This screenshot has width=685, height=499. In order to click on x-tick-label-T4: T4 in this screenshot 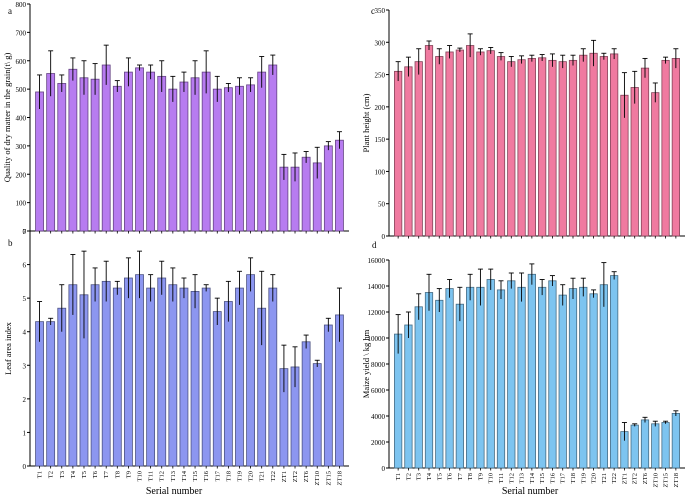, I will do `click(73, 474)`.